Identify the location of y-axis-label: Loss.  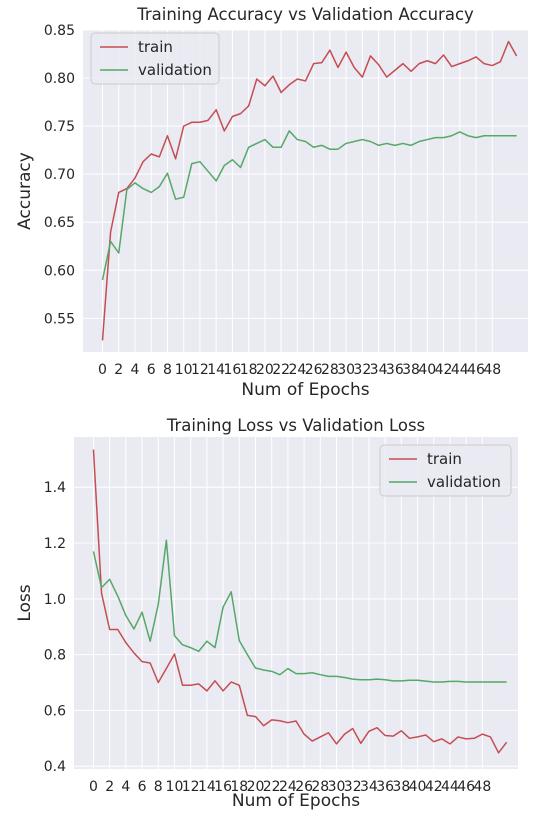
(25, 602).